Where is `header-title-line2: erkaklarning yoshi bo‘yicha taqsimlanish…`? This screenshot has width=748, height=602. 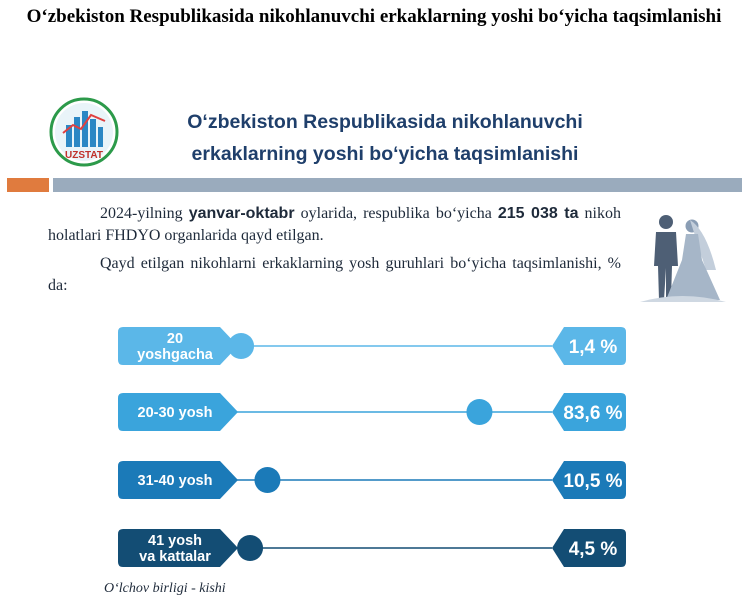
header-title-line2: erkaklarning yoshi bo‘yicha taqsimlanish… is located at coordinates (385, 154).